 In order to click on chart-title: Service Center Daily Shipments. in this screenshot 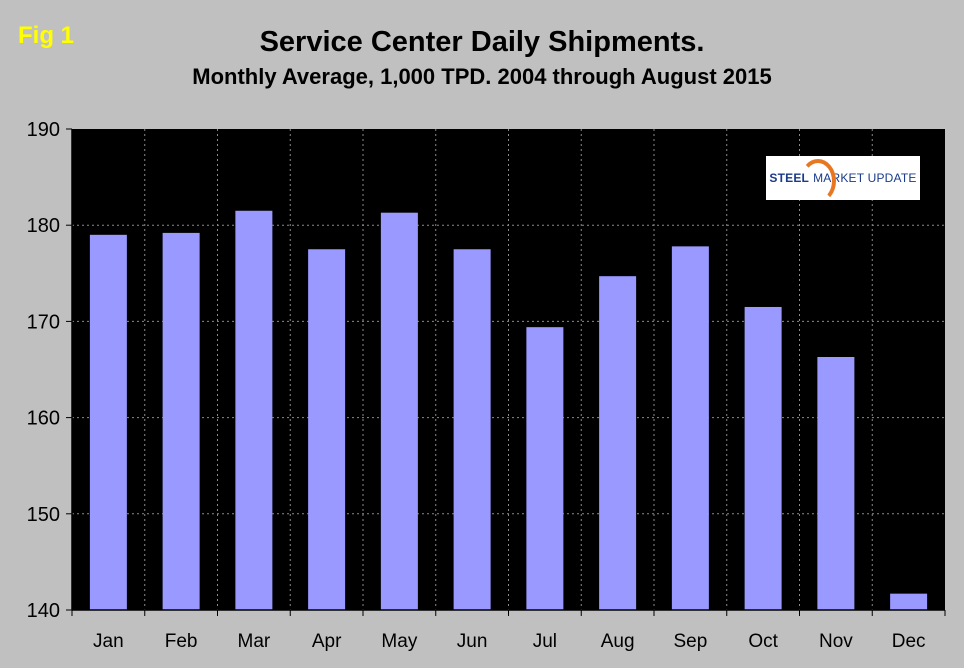, I will do `click(482, 42)`.